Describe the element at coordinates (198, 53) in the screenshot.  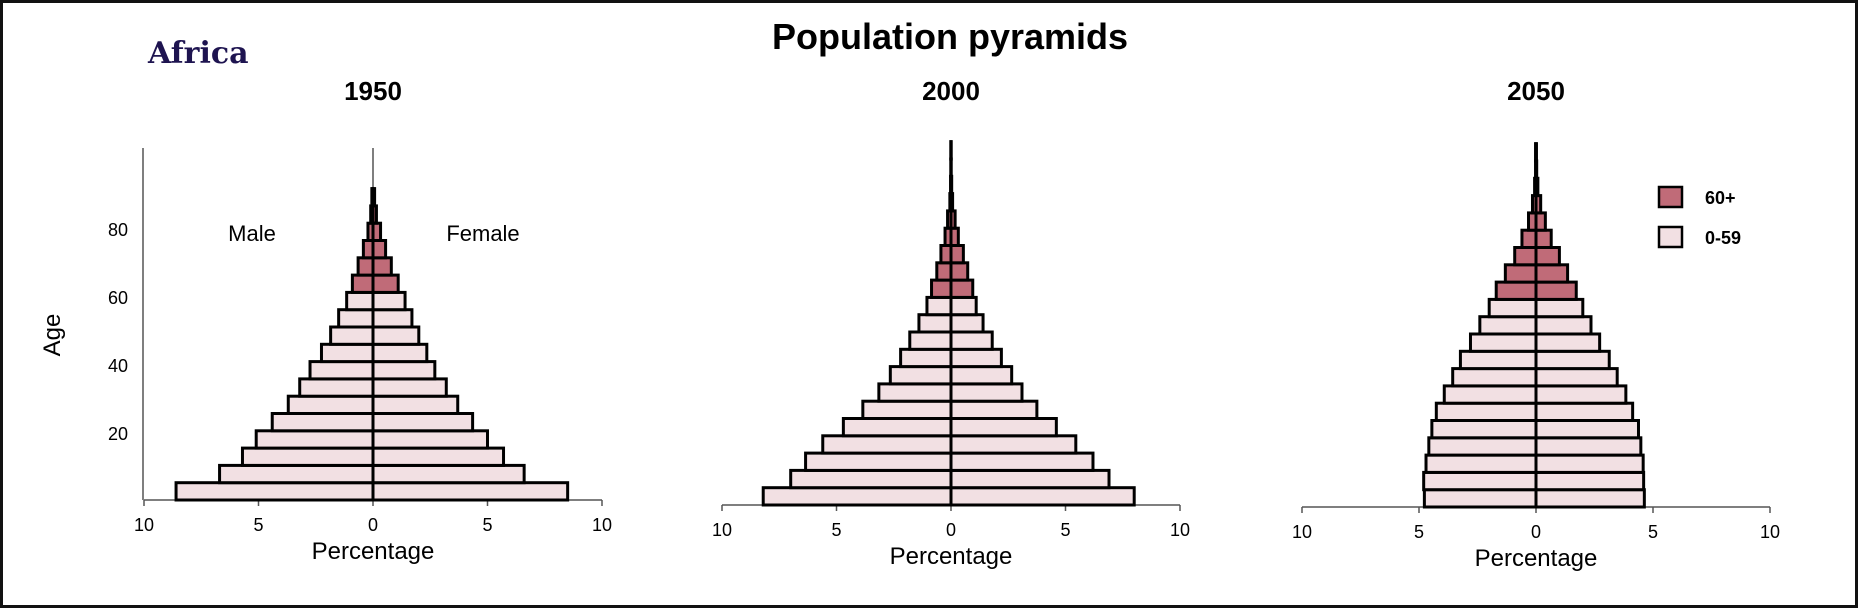
I see `region-label: Africa` at that location.